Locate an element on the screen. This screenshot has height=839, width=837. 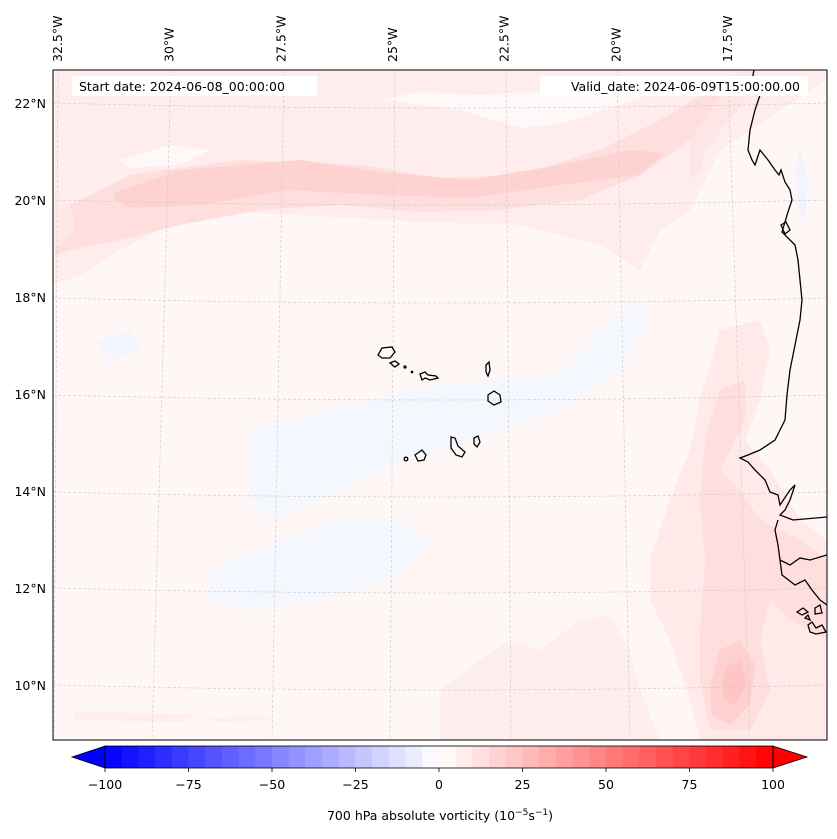
latitude-tick-label: 14°N is located at coordinates (30, 491).